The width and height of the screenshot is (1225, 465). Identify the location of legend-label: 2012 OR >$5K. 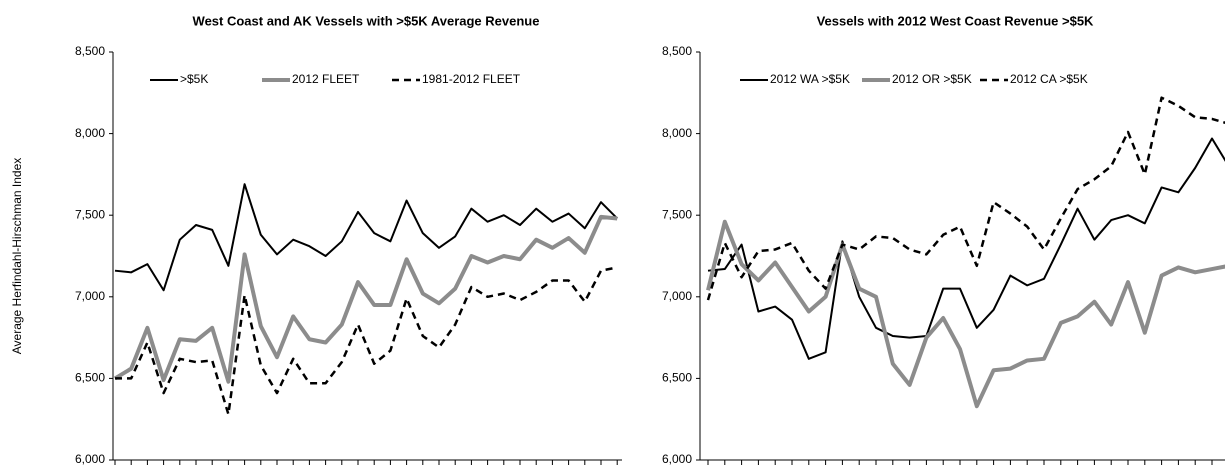
(932, 79).